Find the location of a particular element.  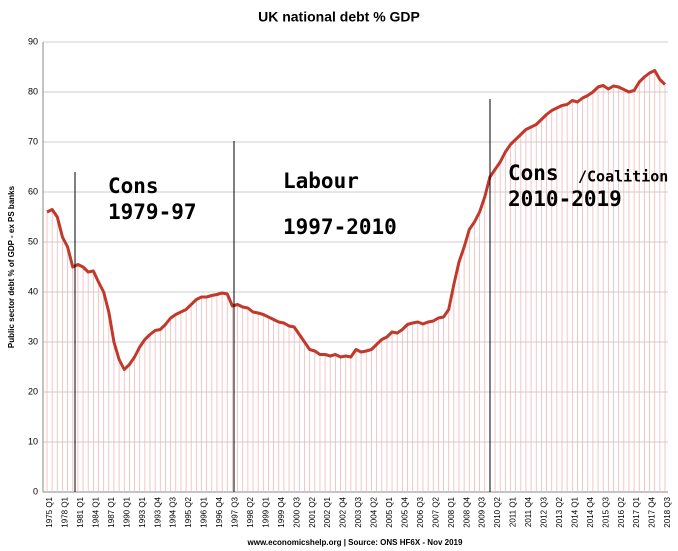

x-tick-label: 1975 Q1 is located at coordinates (49, 511).